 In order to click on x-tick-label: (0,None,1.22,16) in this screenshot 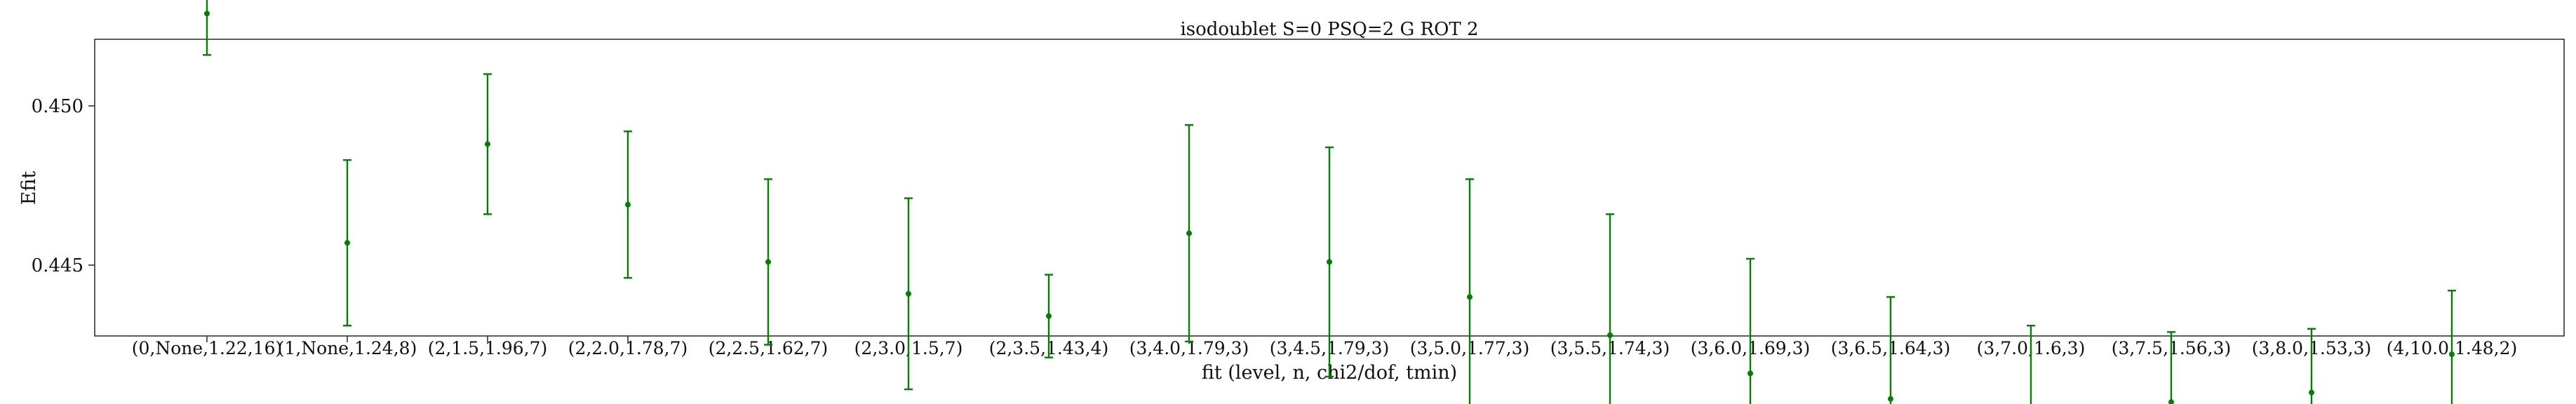, I will do `click(207, 348)`.